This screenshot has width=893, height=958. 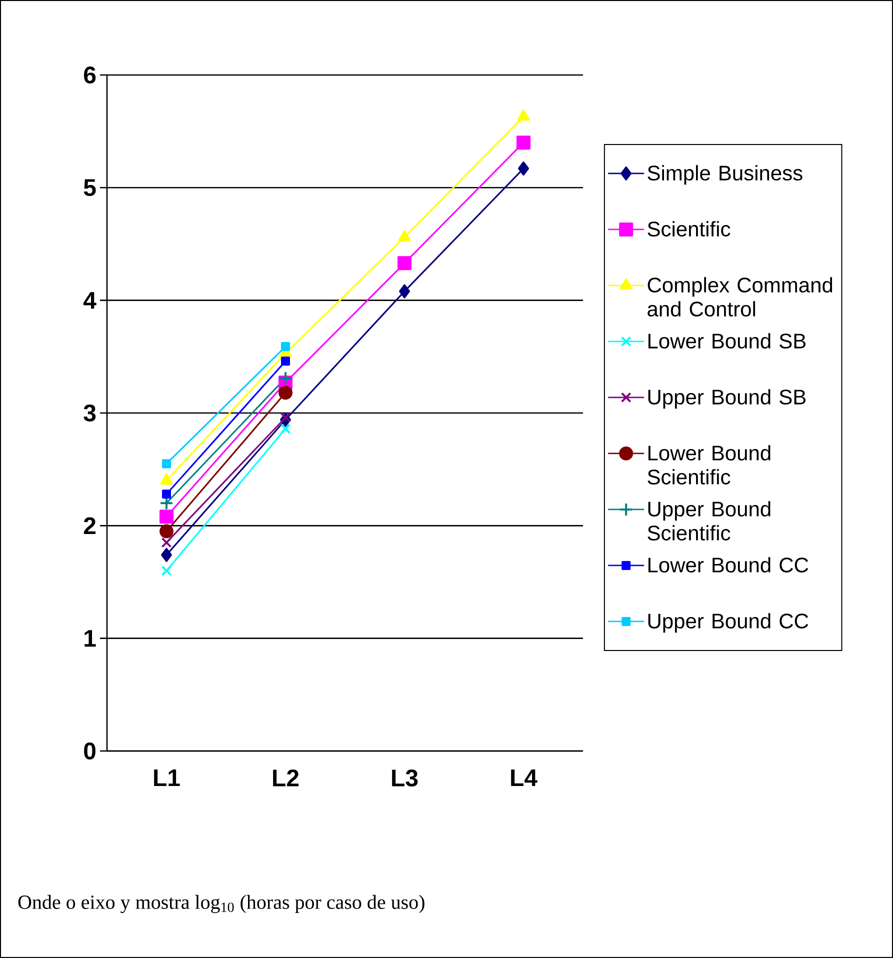 What do you see at coordinates (90, 413) in the screenshot?
I see `y-tick-label: 3` at bounding box center [90, 413].